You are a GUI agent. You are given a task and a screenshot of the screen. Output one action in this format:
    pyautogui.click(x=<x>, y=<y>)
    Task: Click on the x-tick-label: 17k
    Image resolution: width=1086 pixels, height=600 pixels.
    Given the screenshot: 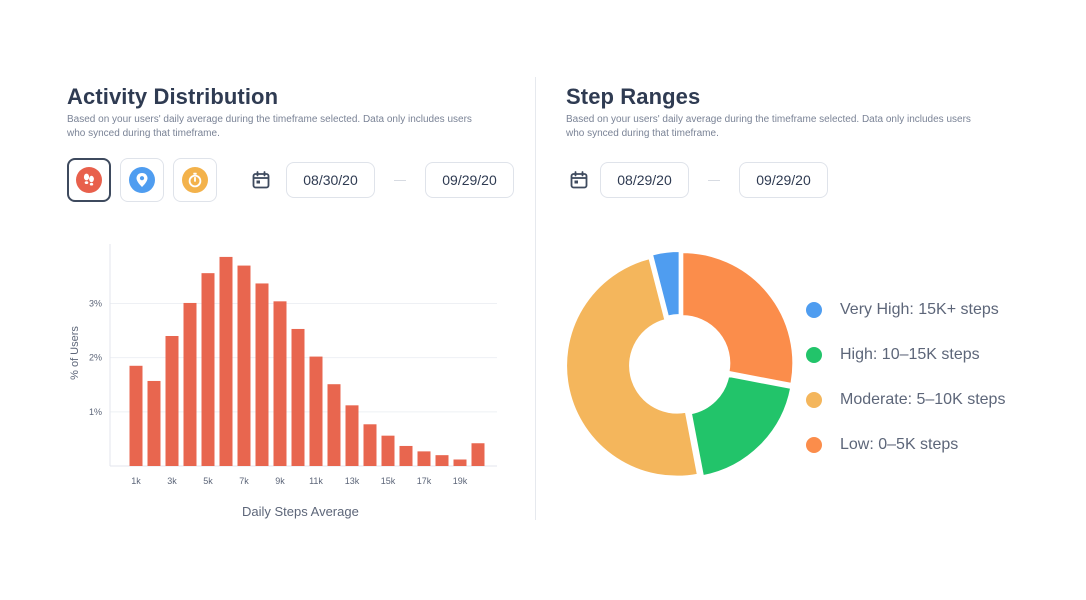 What is the action you would take?
    pyautogui.click(x=424, y=481)
    